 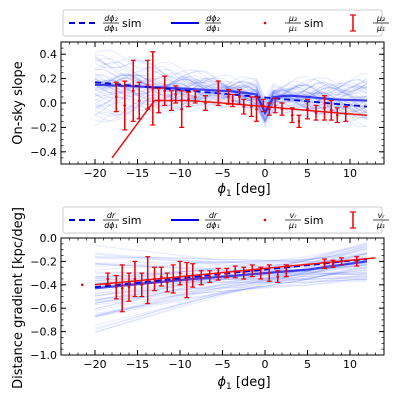 I want to click on legend-frac-numerator: dϕ₂, so click(x=213, y=18).